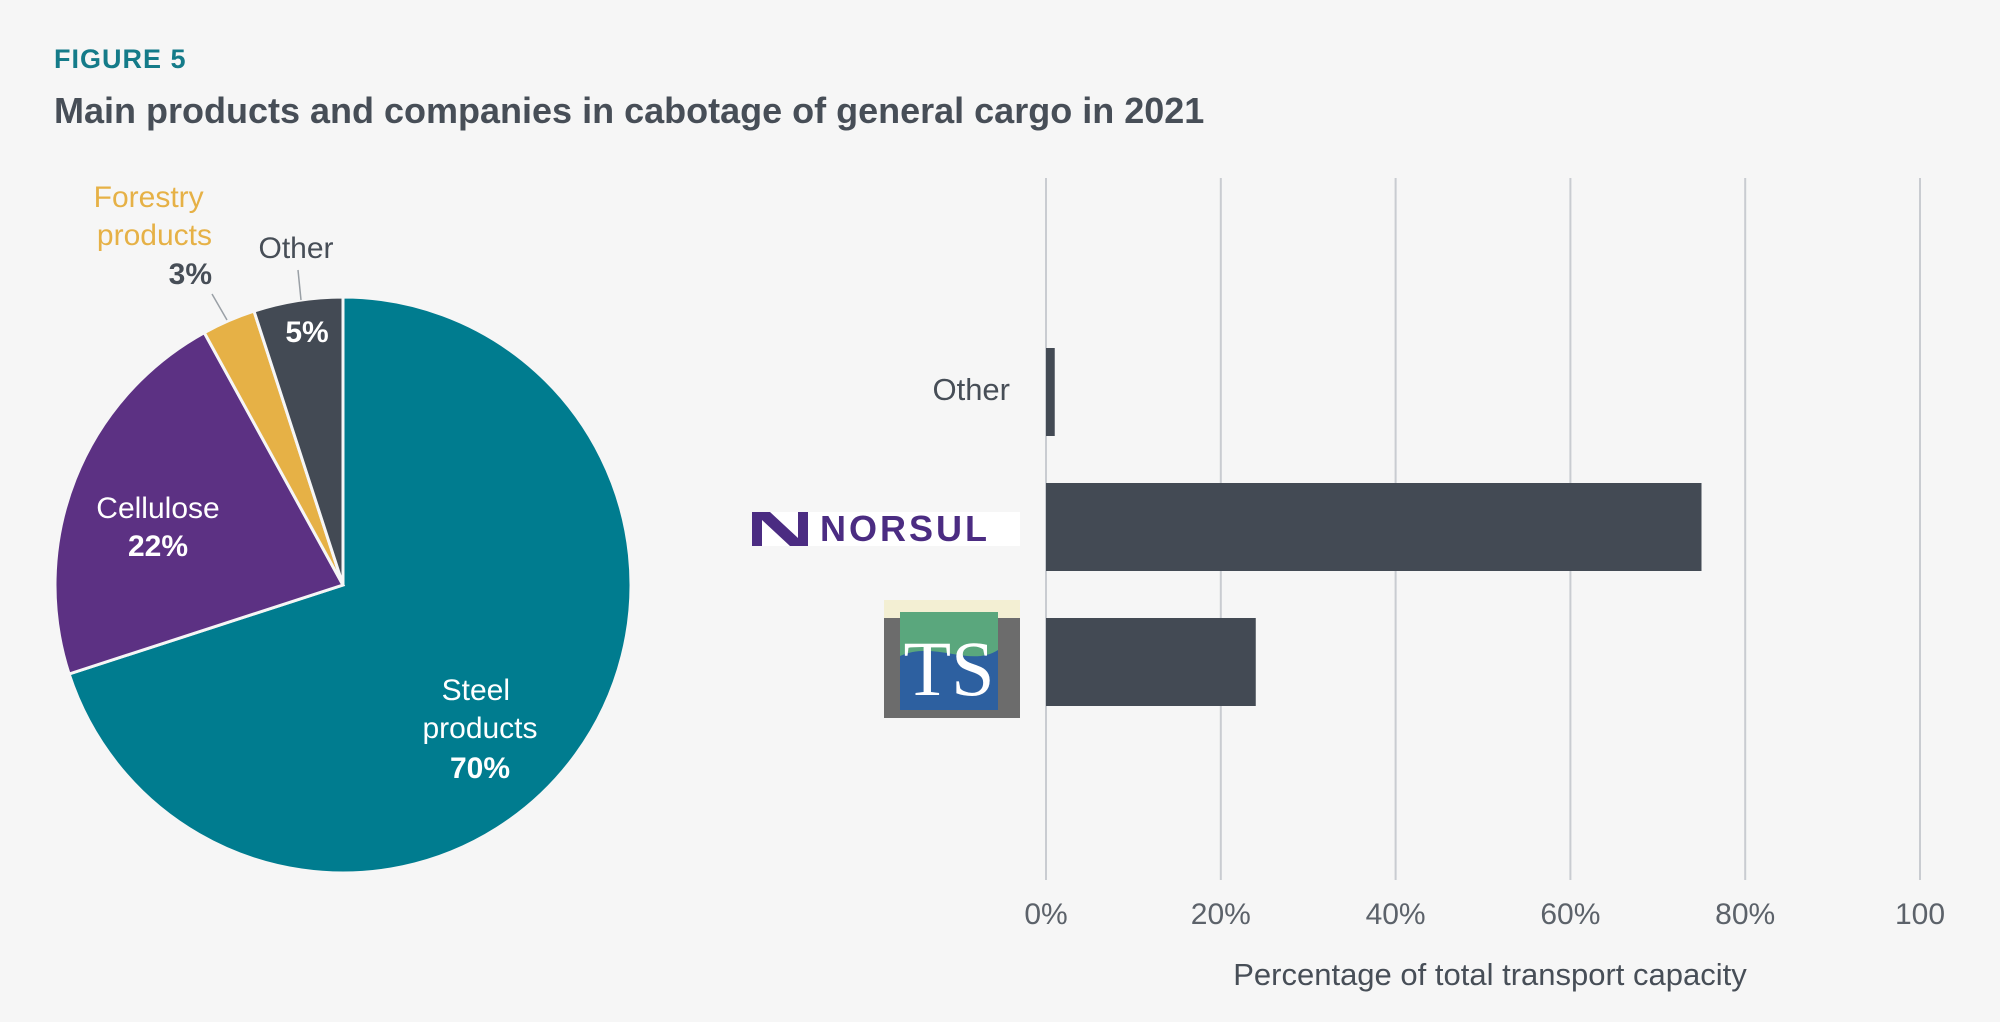 The width and height of the screenshot is (2000, 1022). Describe the element at coordinates (1490, 974) in the screenshot. I see `x-axis-label: Percentage of total transport capacity` at that location.